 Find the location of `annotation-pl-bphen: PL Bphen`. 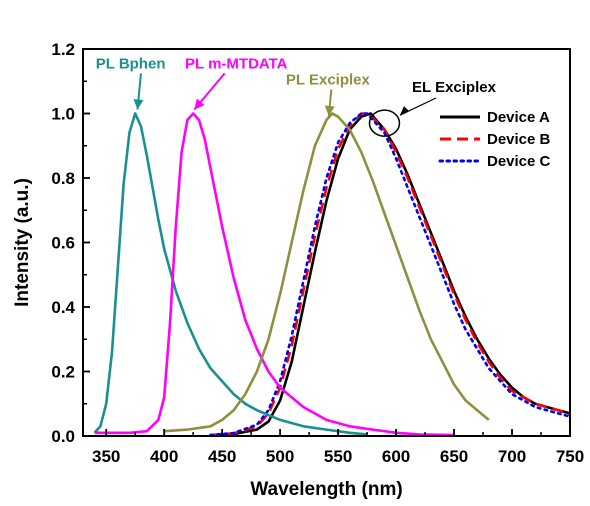

annotation-pl-bphen: PL Bphen is located at coordinates (131, 63).